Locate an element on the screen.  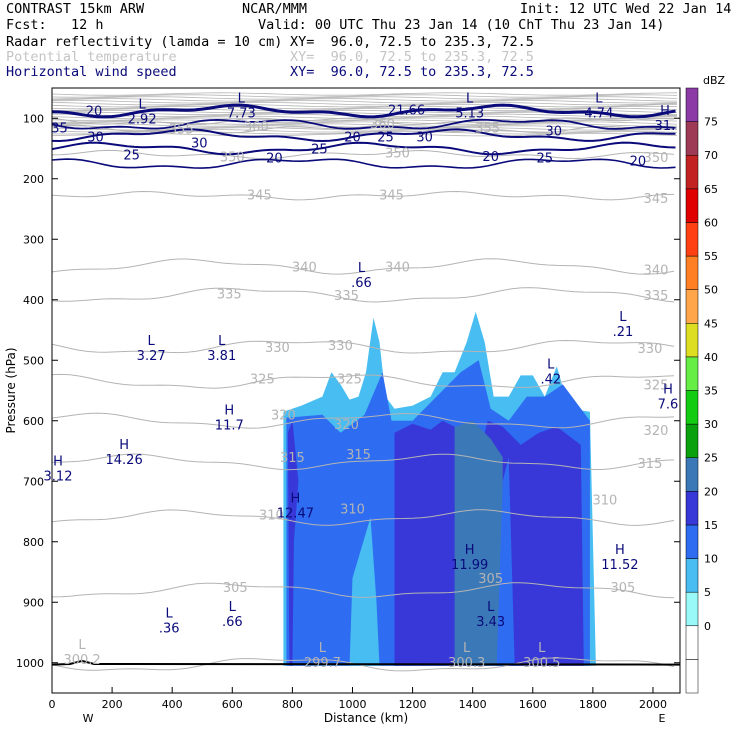
y-tick-label: 1000 is located at coordinates (30, 663).